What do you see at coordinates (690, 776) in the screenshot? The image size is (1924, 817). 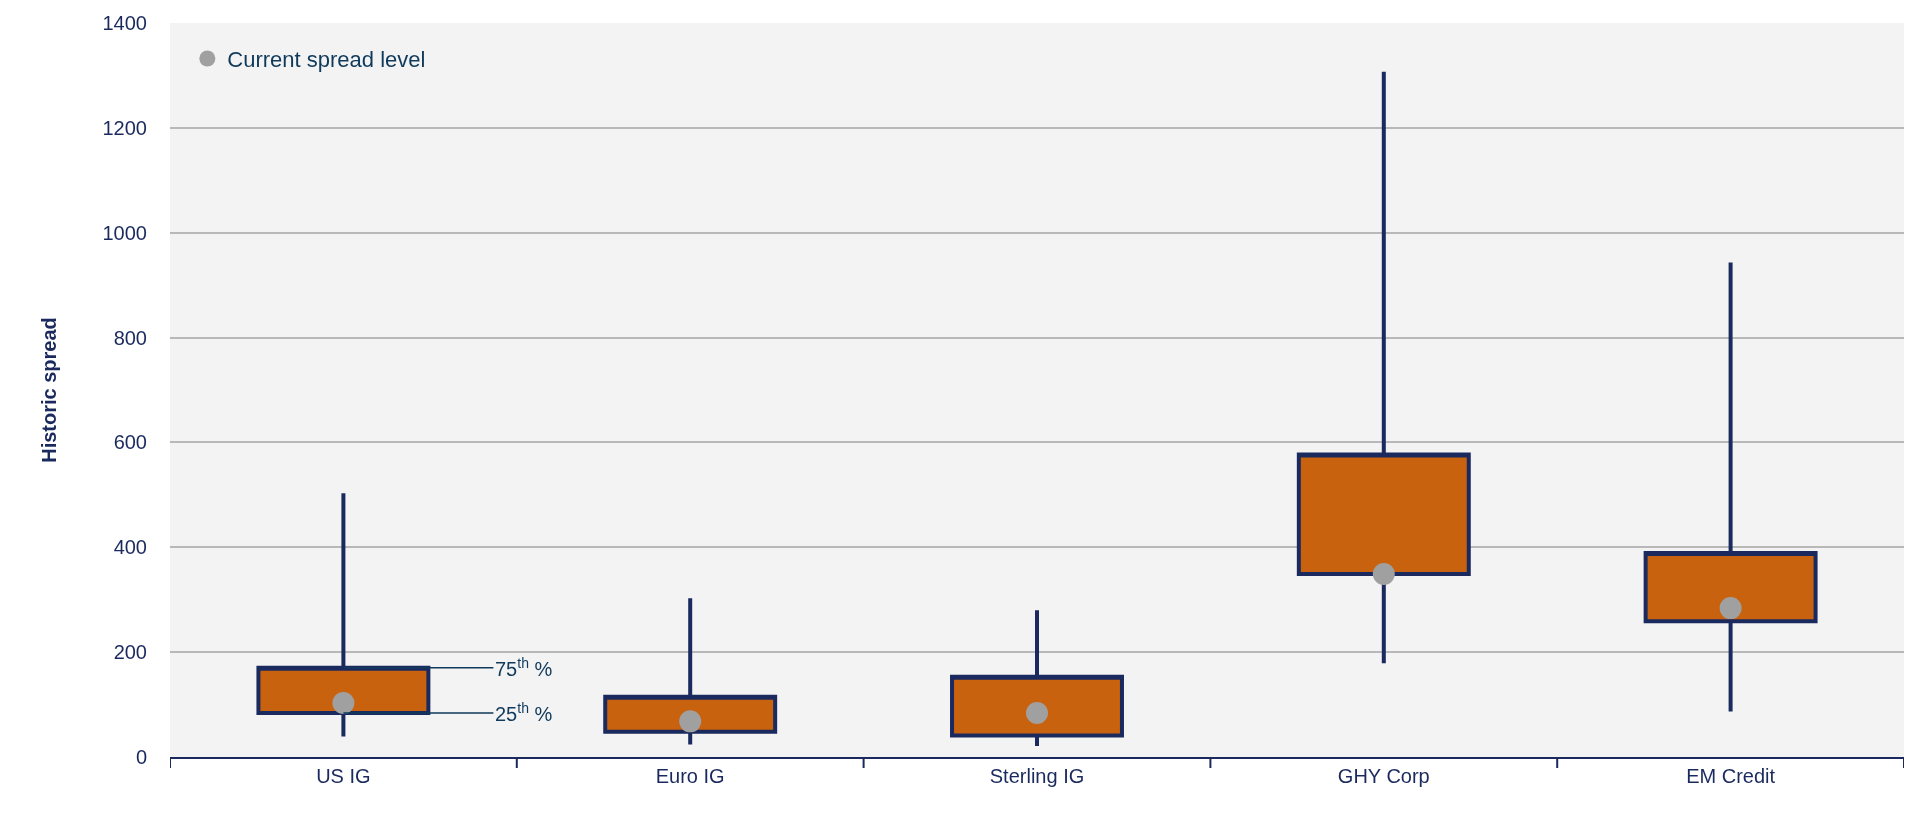 I see `x-tick-label: Euro IG` at bounding box center [690, 776].